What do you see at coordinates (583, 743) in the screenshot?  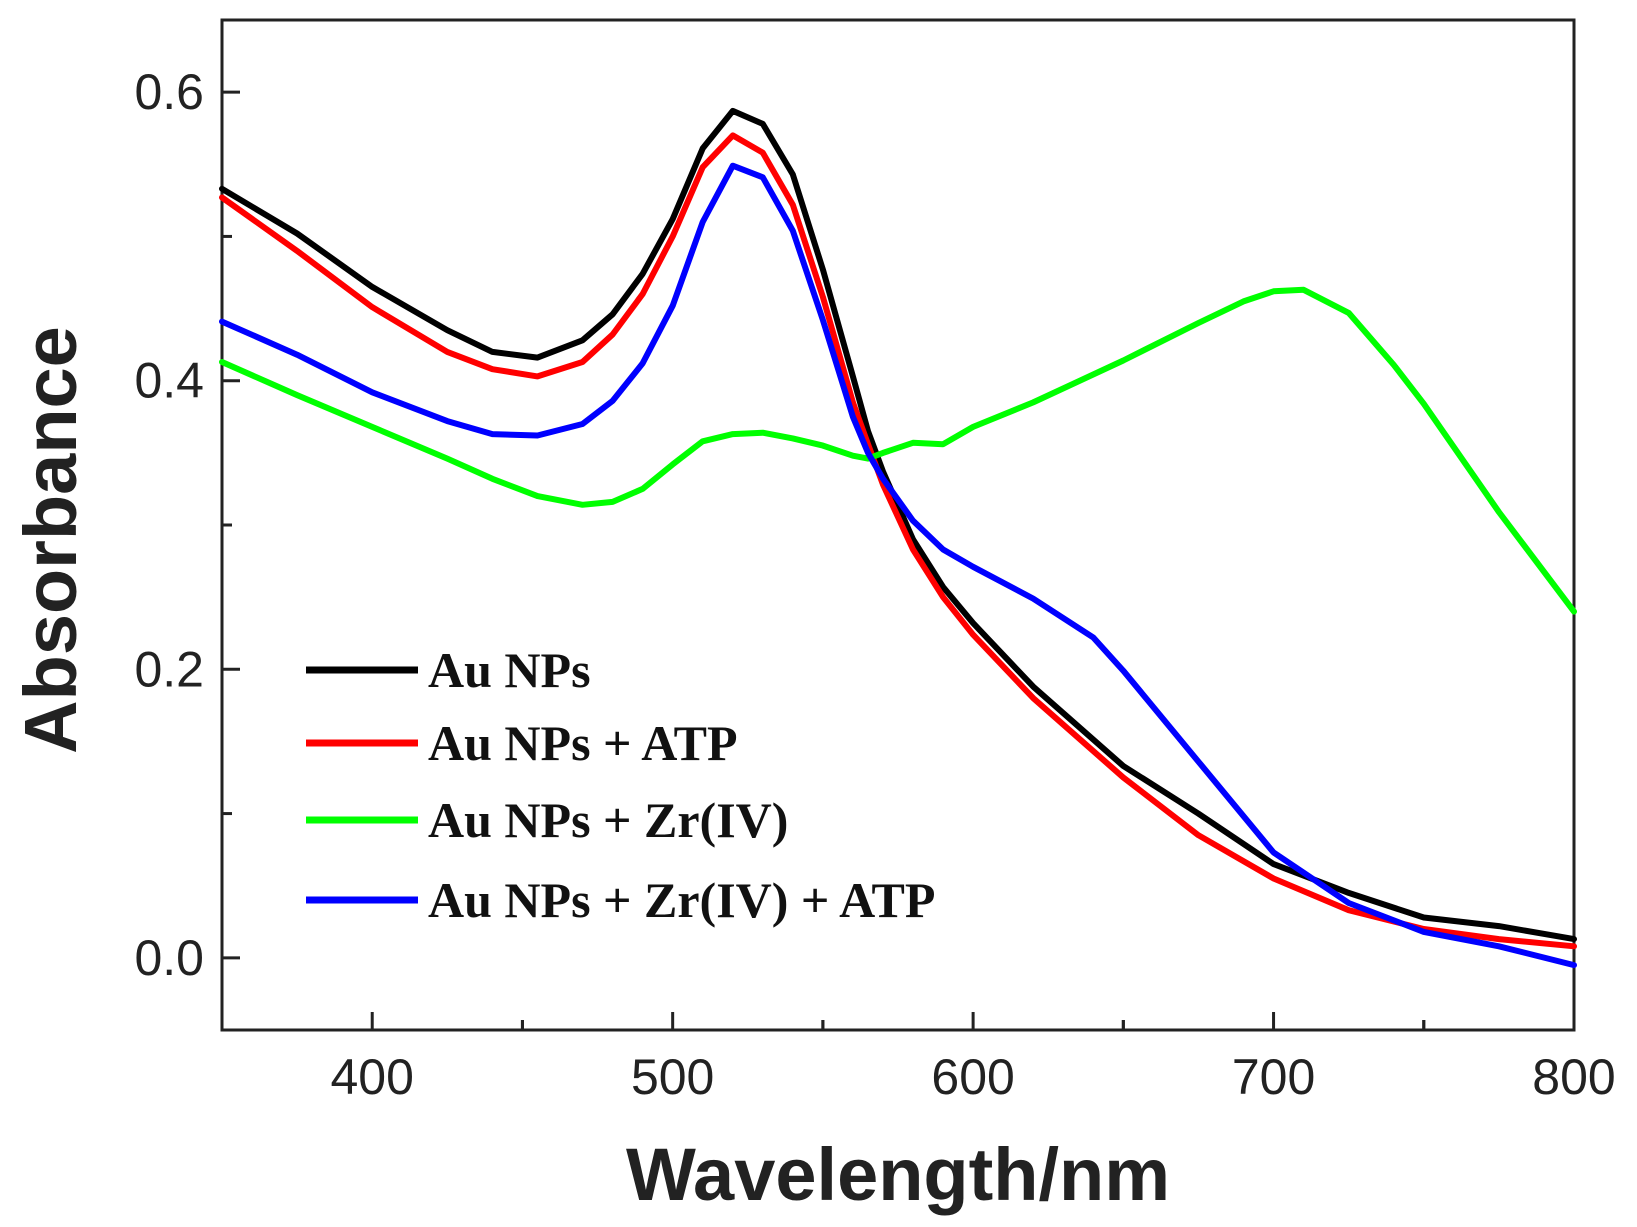 I see `legend-label: Au NPs + ATP` at bounding box center [583, 743].